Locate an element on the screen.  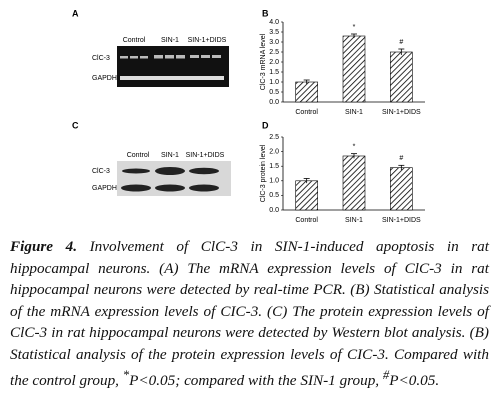
y-tick-label: 4.0 is located at coordinates (274, 22).